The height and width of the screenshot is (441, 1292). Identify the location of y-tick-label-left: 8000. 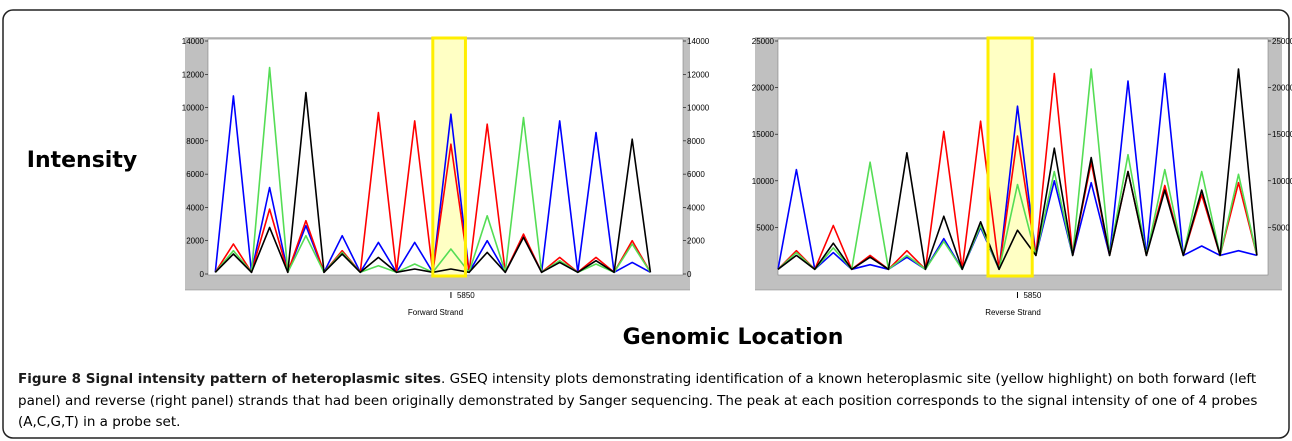
(195, 141).